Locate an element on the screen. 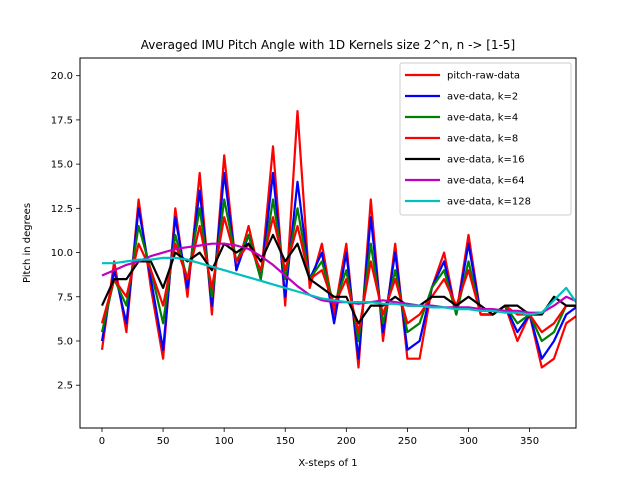  legend-label-0: pitch-raw-data is located at coordinates (483, 76).